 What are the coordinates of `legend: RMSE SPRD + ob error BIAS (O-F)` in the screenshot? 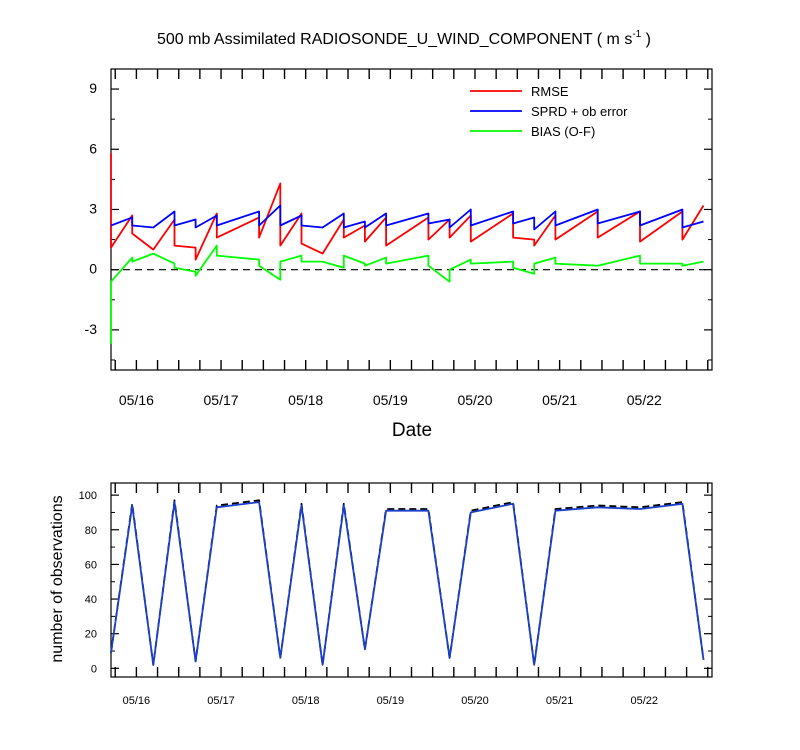 It's located at (549, 111).